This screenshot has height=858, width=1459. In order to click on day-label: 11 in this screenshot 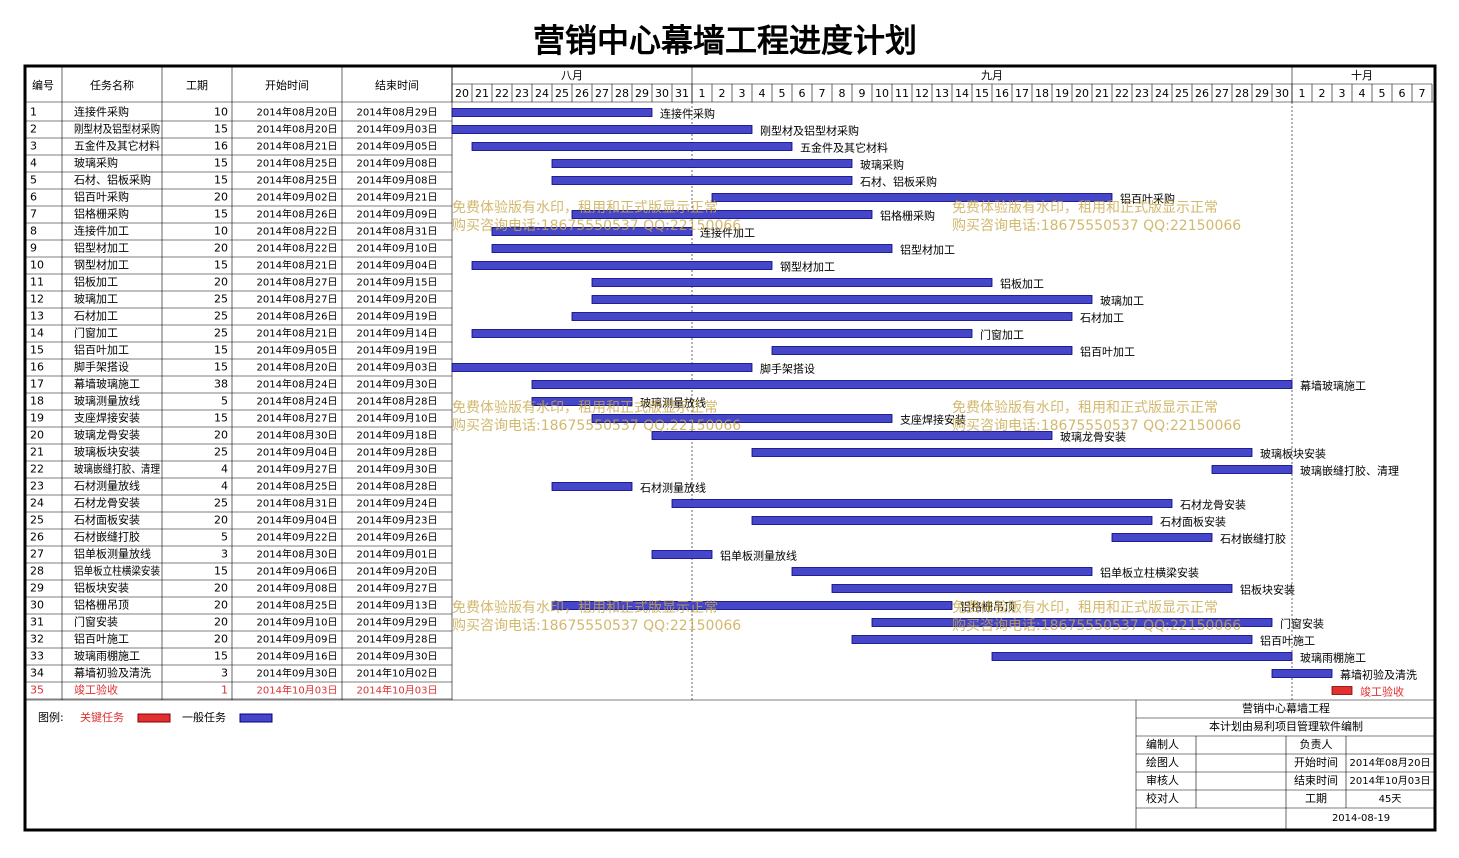, I will do `click(902, 93)`.